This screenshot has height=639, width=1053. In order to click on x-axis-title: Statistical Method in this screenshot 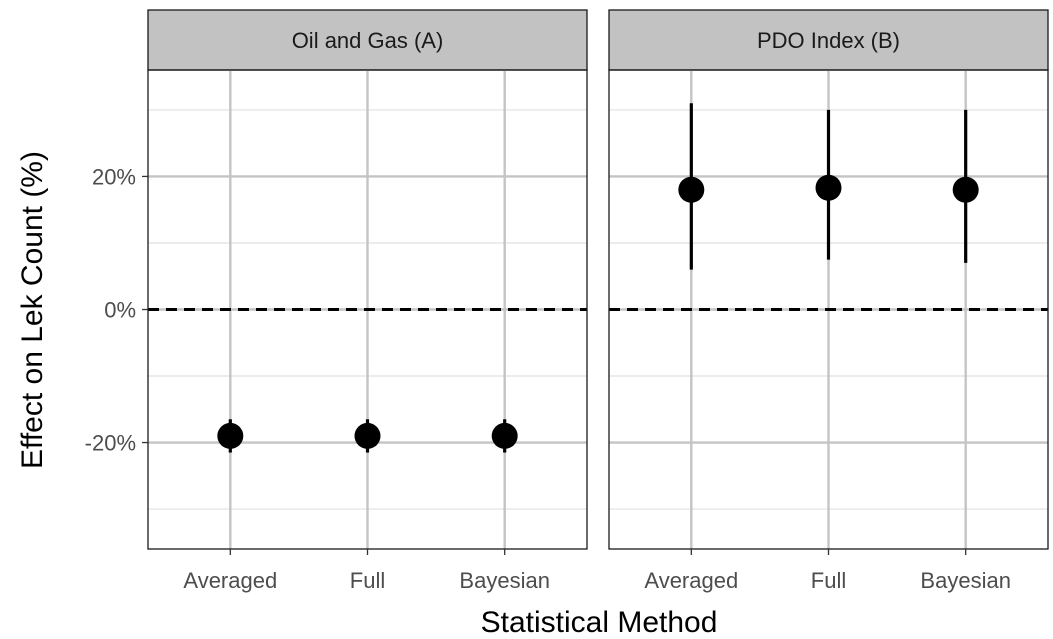, I will do `click(599, 622)`.